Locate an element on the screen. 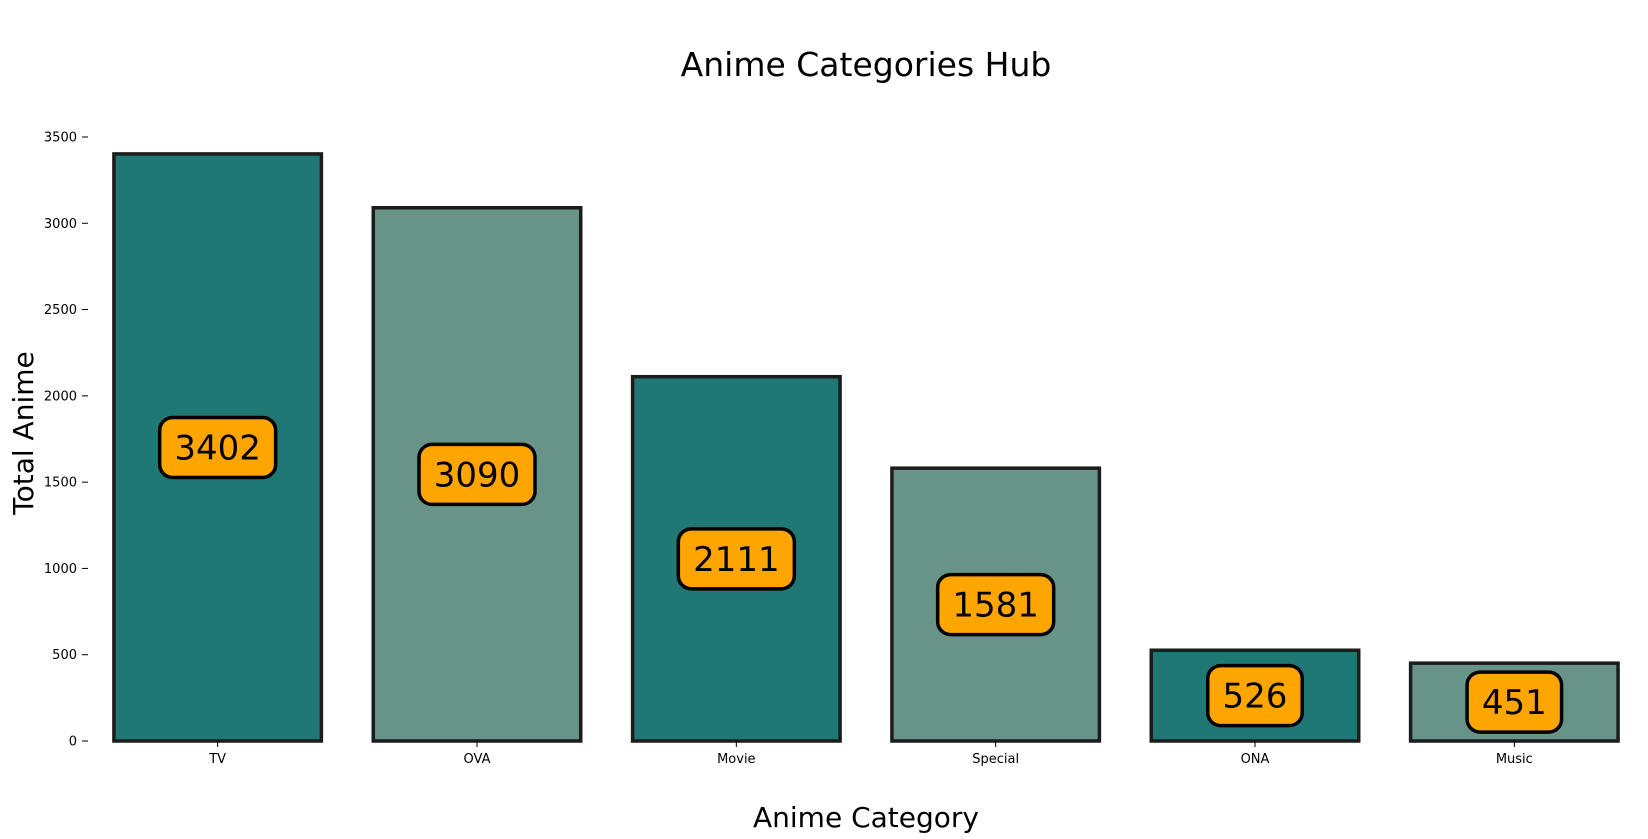 The image size is (1648, 839). y-axis-label: Total Anime is located at coordinates (23, 433).